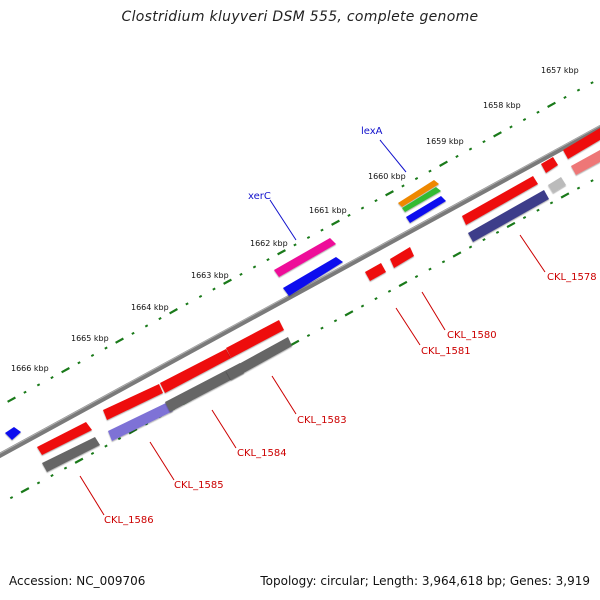 This screenshot has width=600, height=600. I want to click on kbp-label-1661: 1661 kbp, so click(328, 210).